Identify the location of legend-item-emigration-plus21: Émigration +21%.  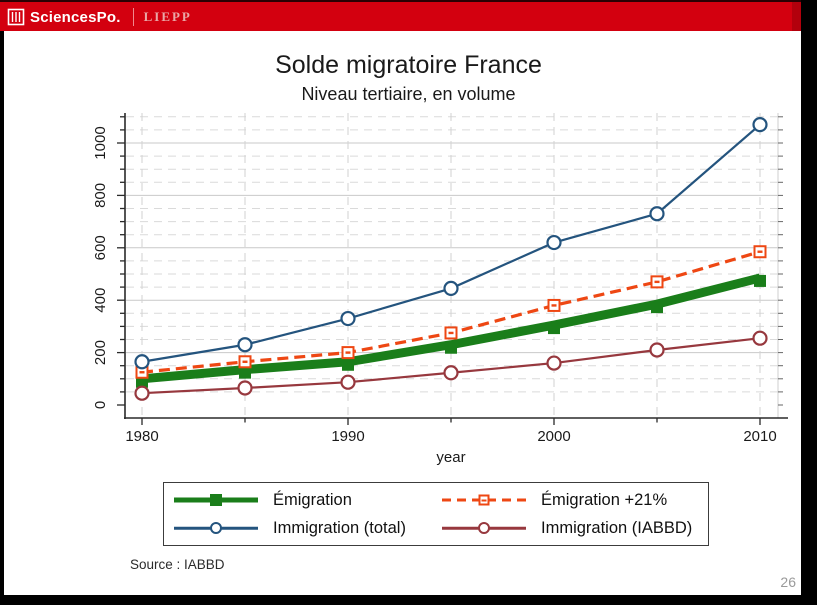
(571, 500).